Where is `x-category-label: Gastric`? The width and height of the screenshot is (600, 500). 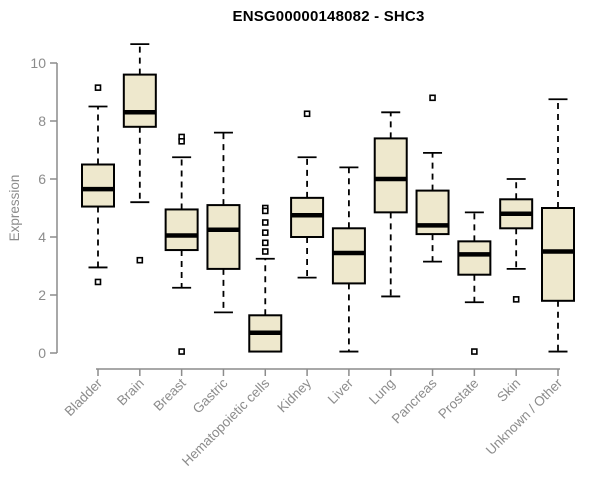
x-category-label: Gastric is located at coordinates (210, 395).